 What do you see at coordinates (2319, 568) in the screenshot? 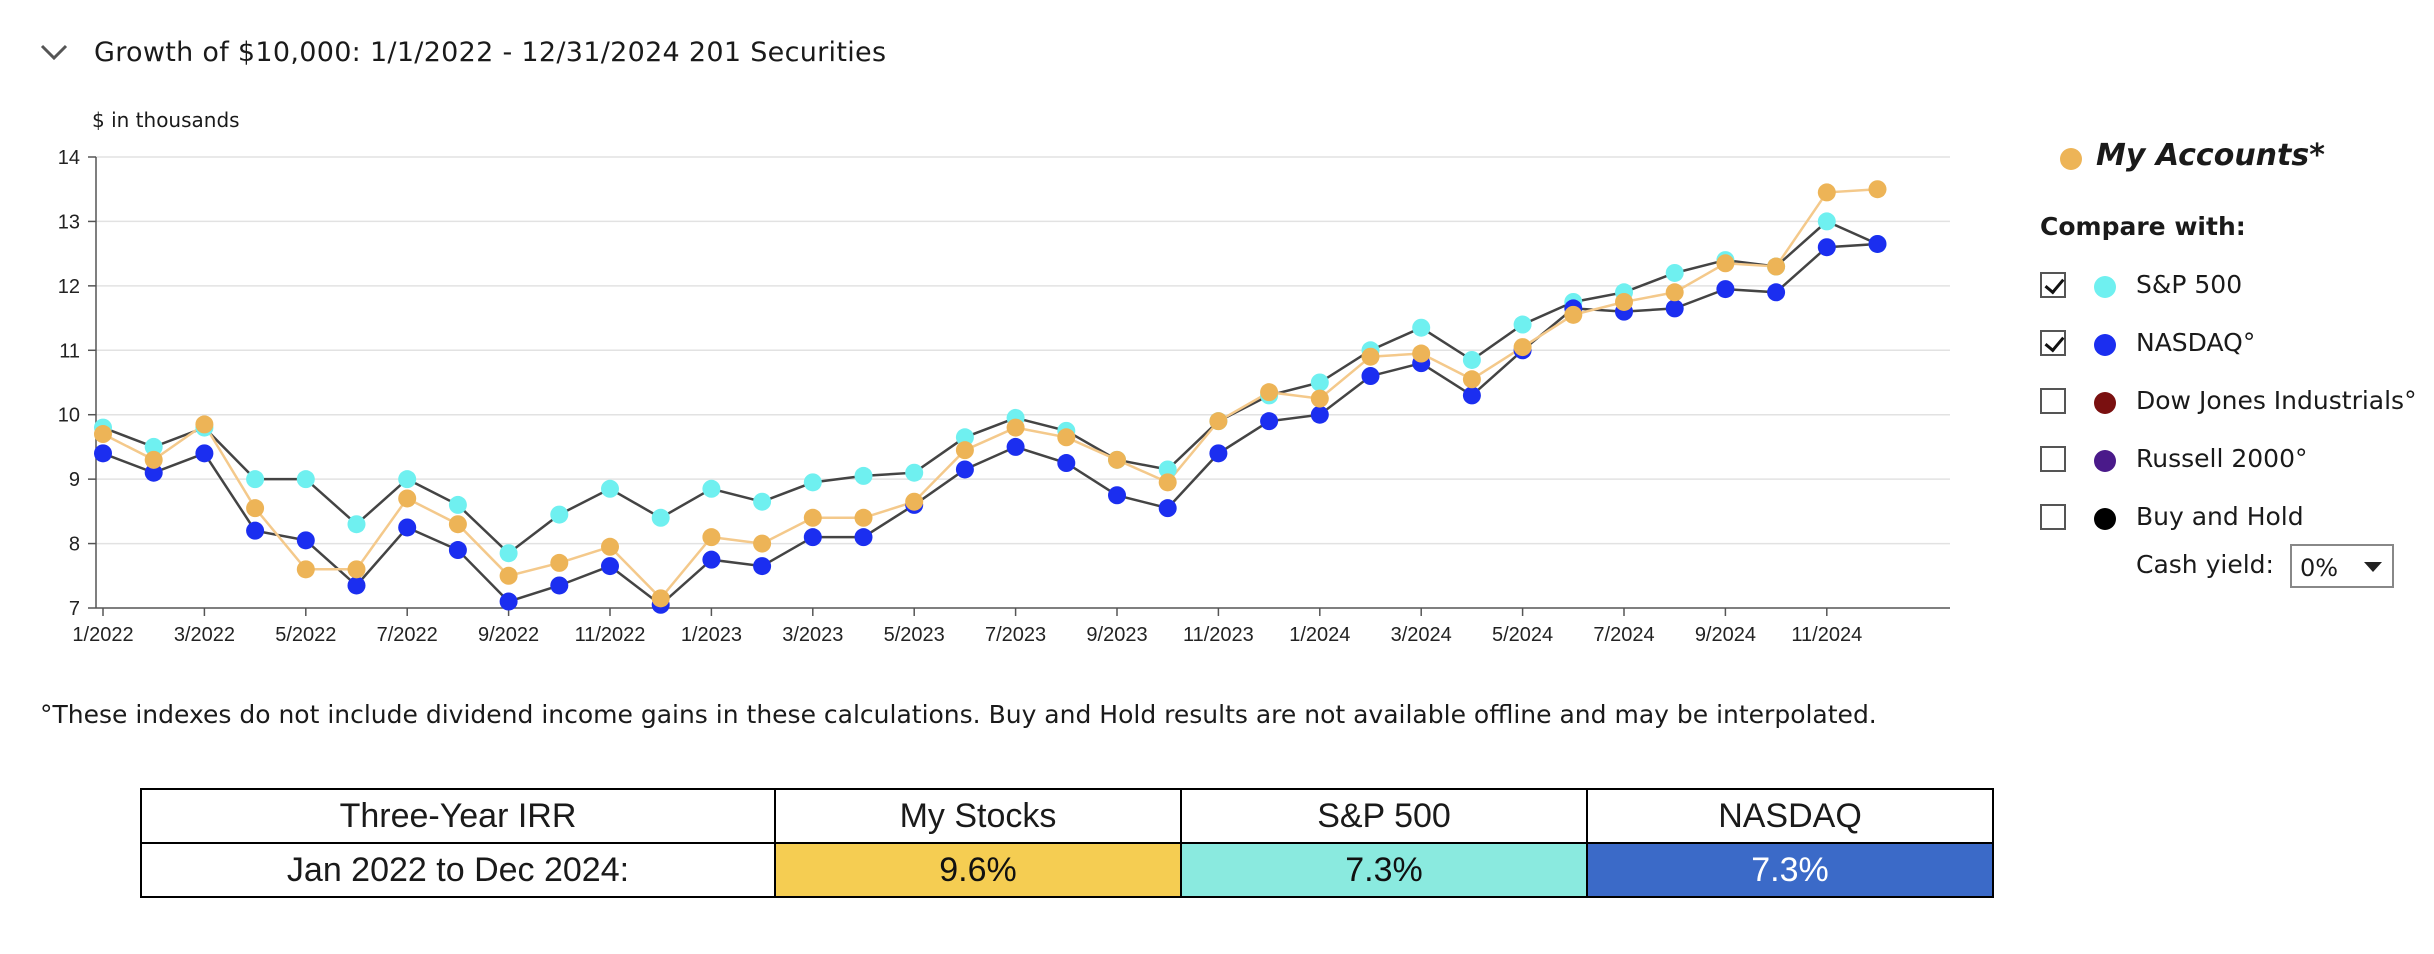
I see `cash-yield-value: 0%` at bounding box center [2319, 568].